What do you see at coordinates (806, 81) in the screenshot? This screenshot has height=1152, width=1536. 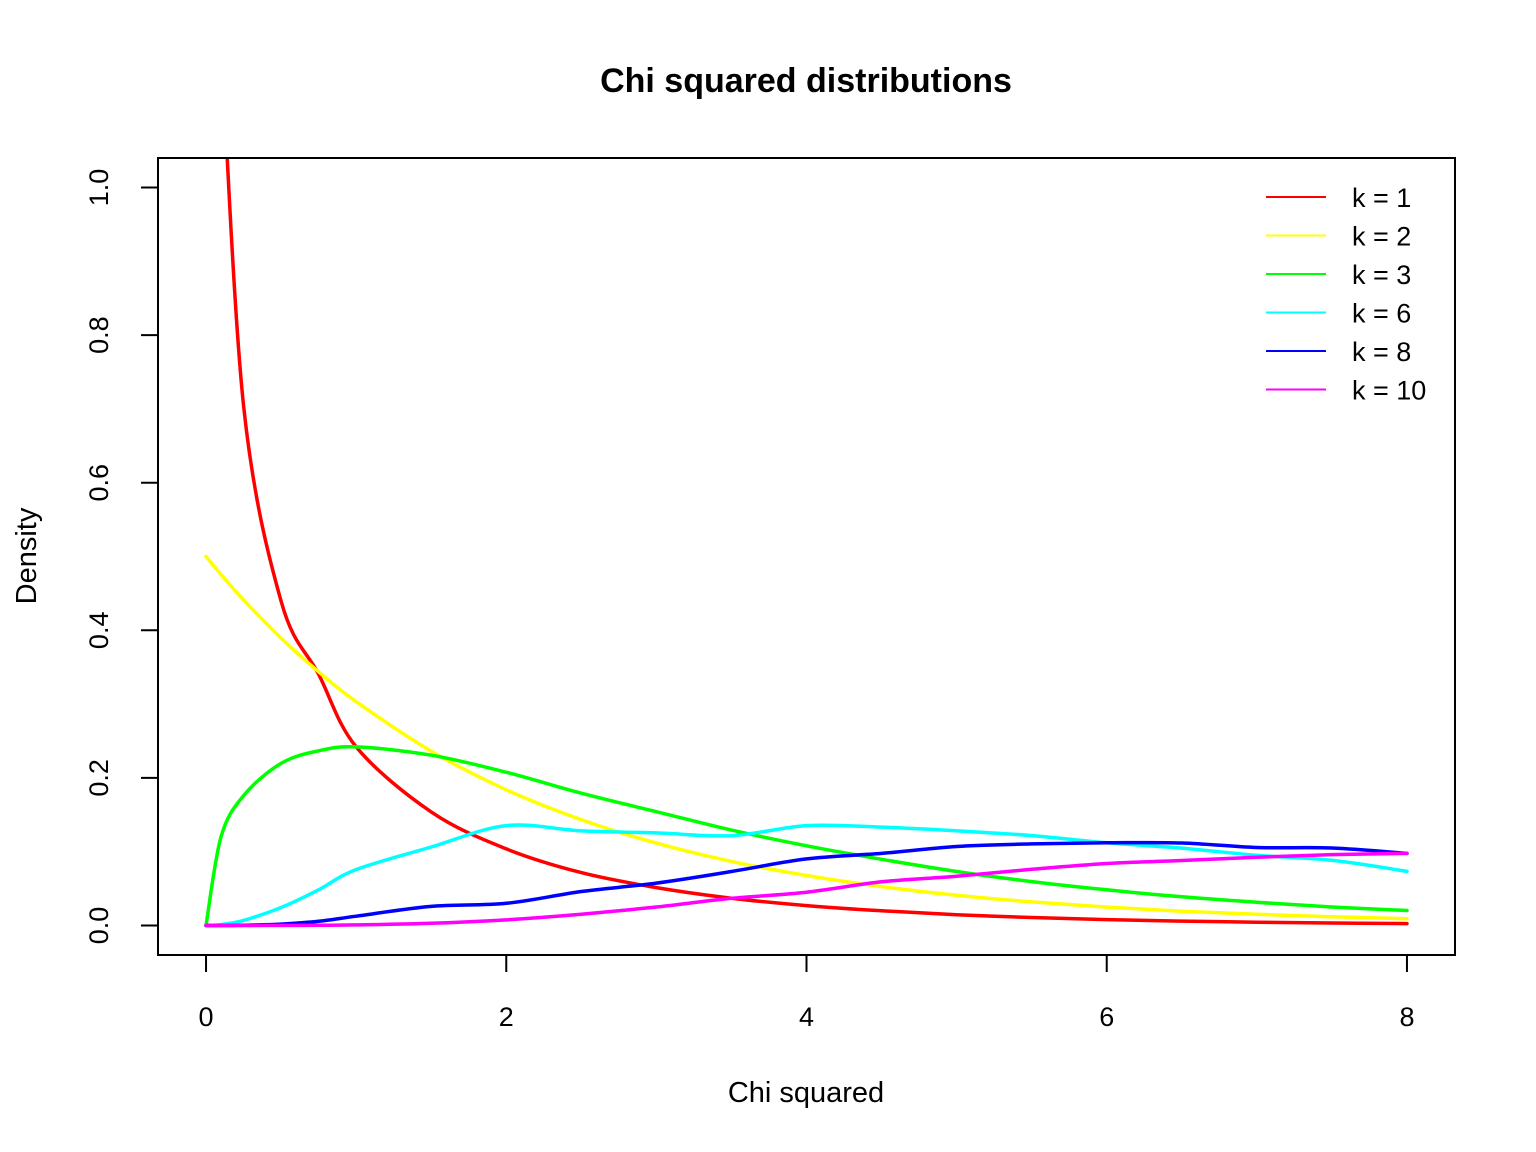 I see `chart-title: Chi squared distributions` at bounding box center [806, 81].